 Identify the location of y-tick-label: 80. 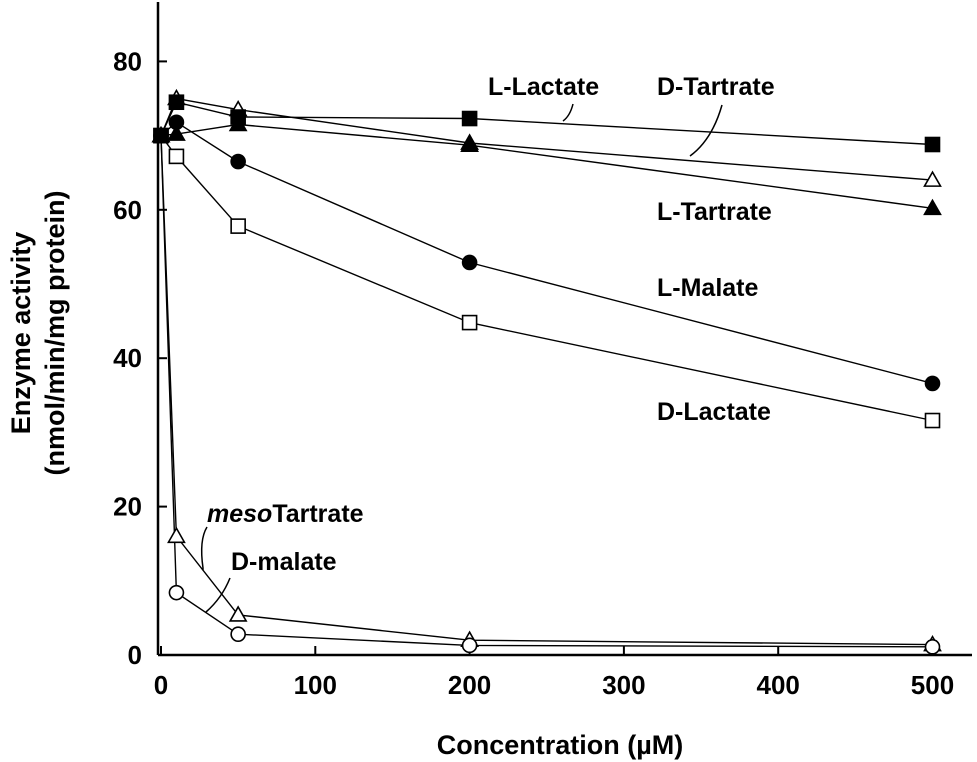
(127, 61).